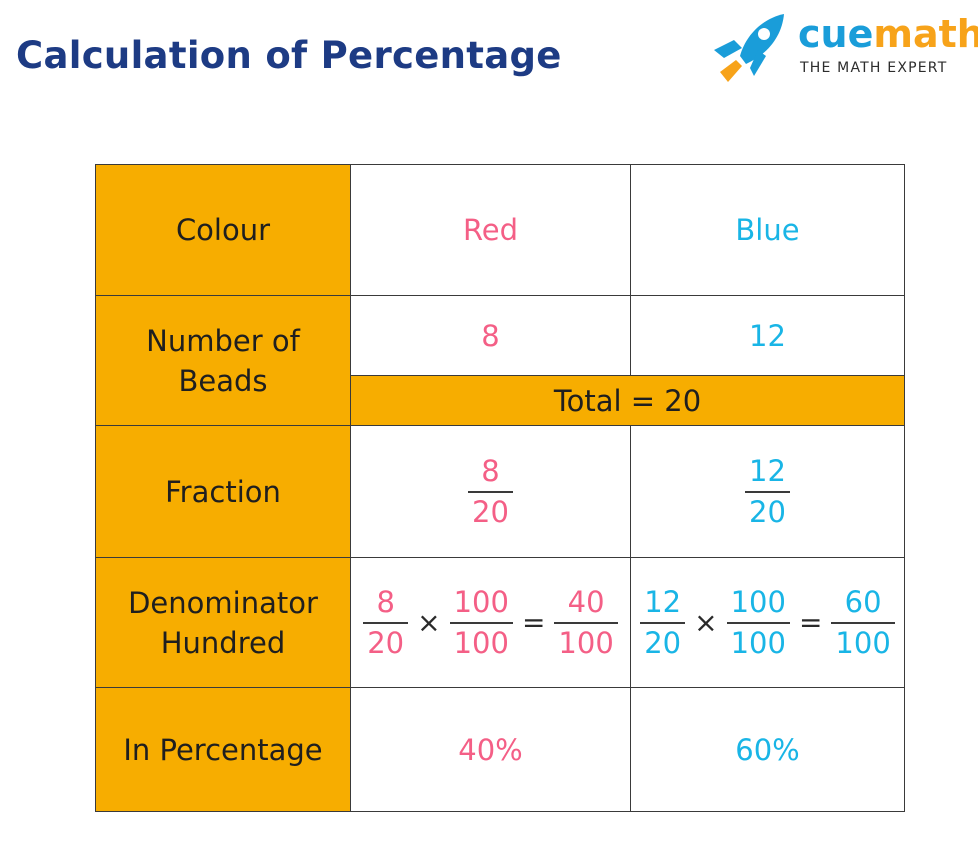 Image resolution: width=978 pixels, height=844 pixels. What do you see at coordinates (836, 34) in the screenshot?
I see `logo-cue: cue` at bounding box center [836, 34].